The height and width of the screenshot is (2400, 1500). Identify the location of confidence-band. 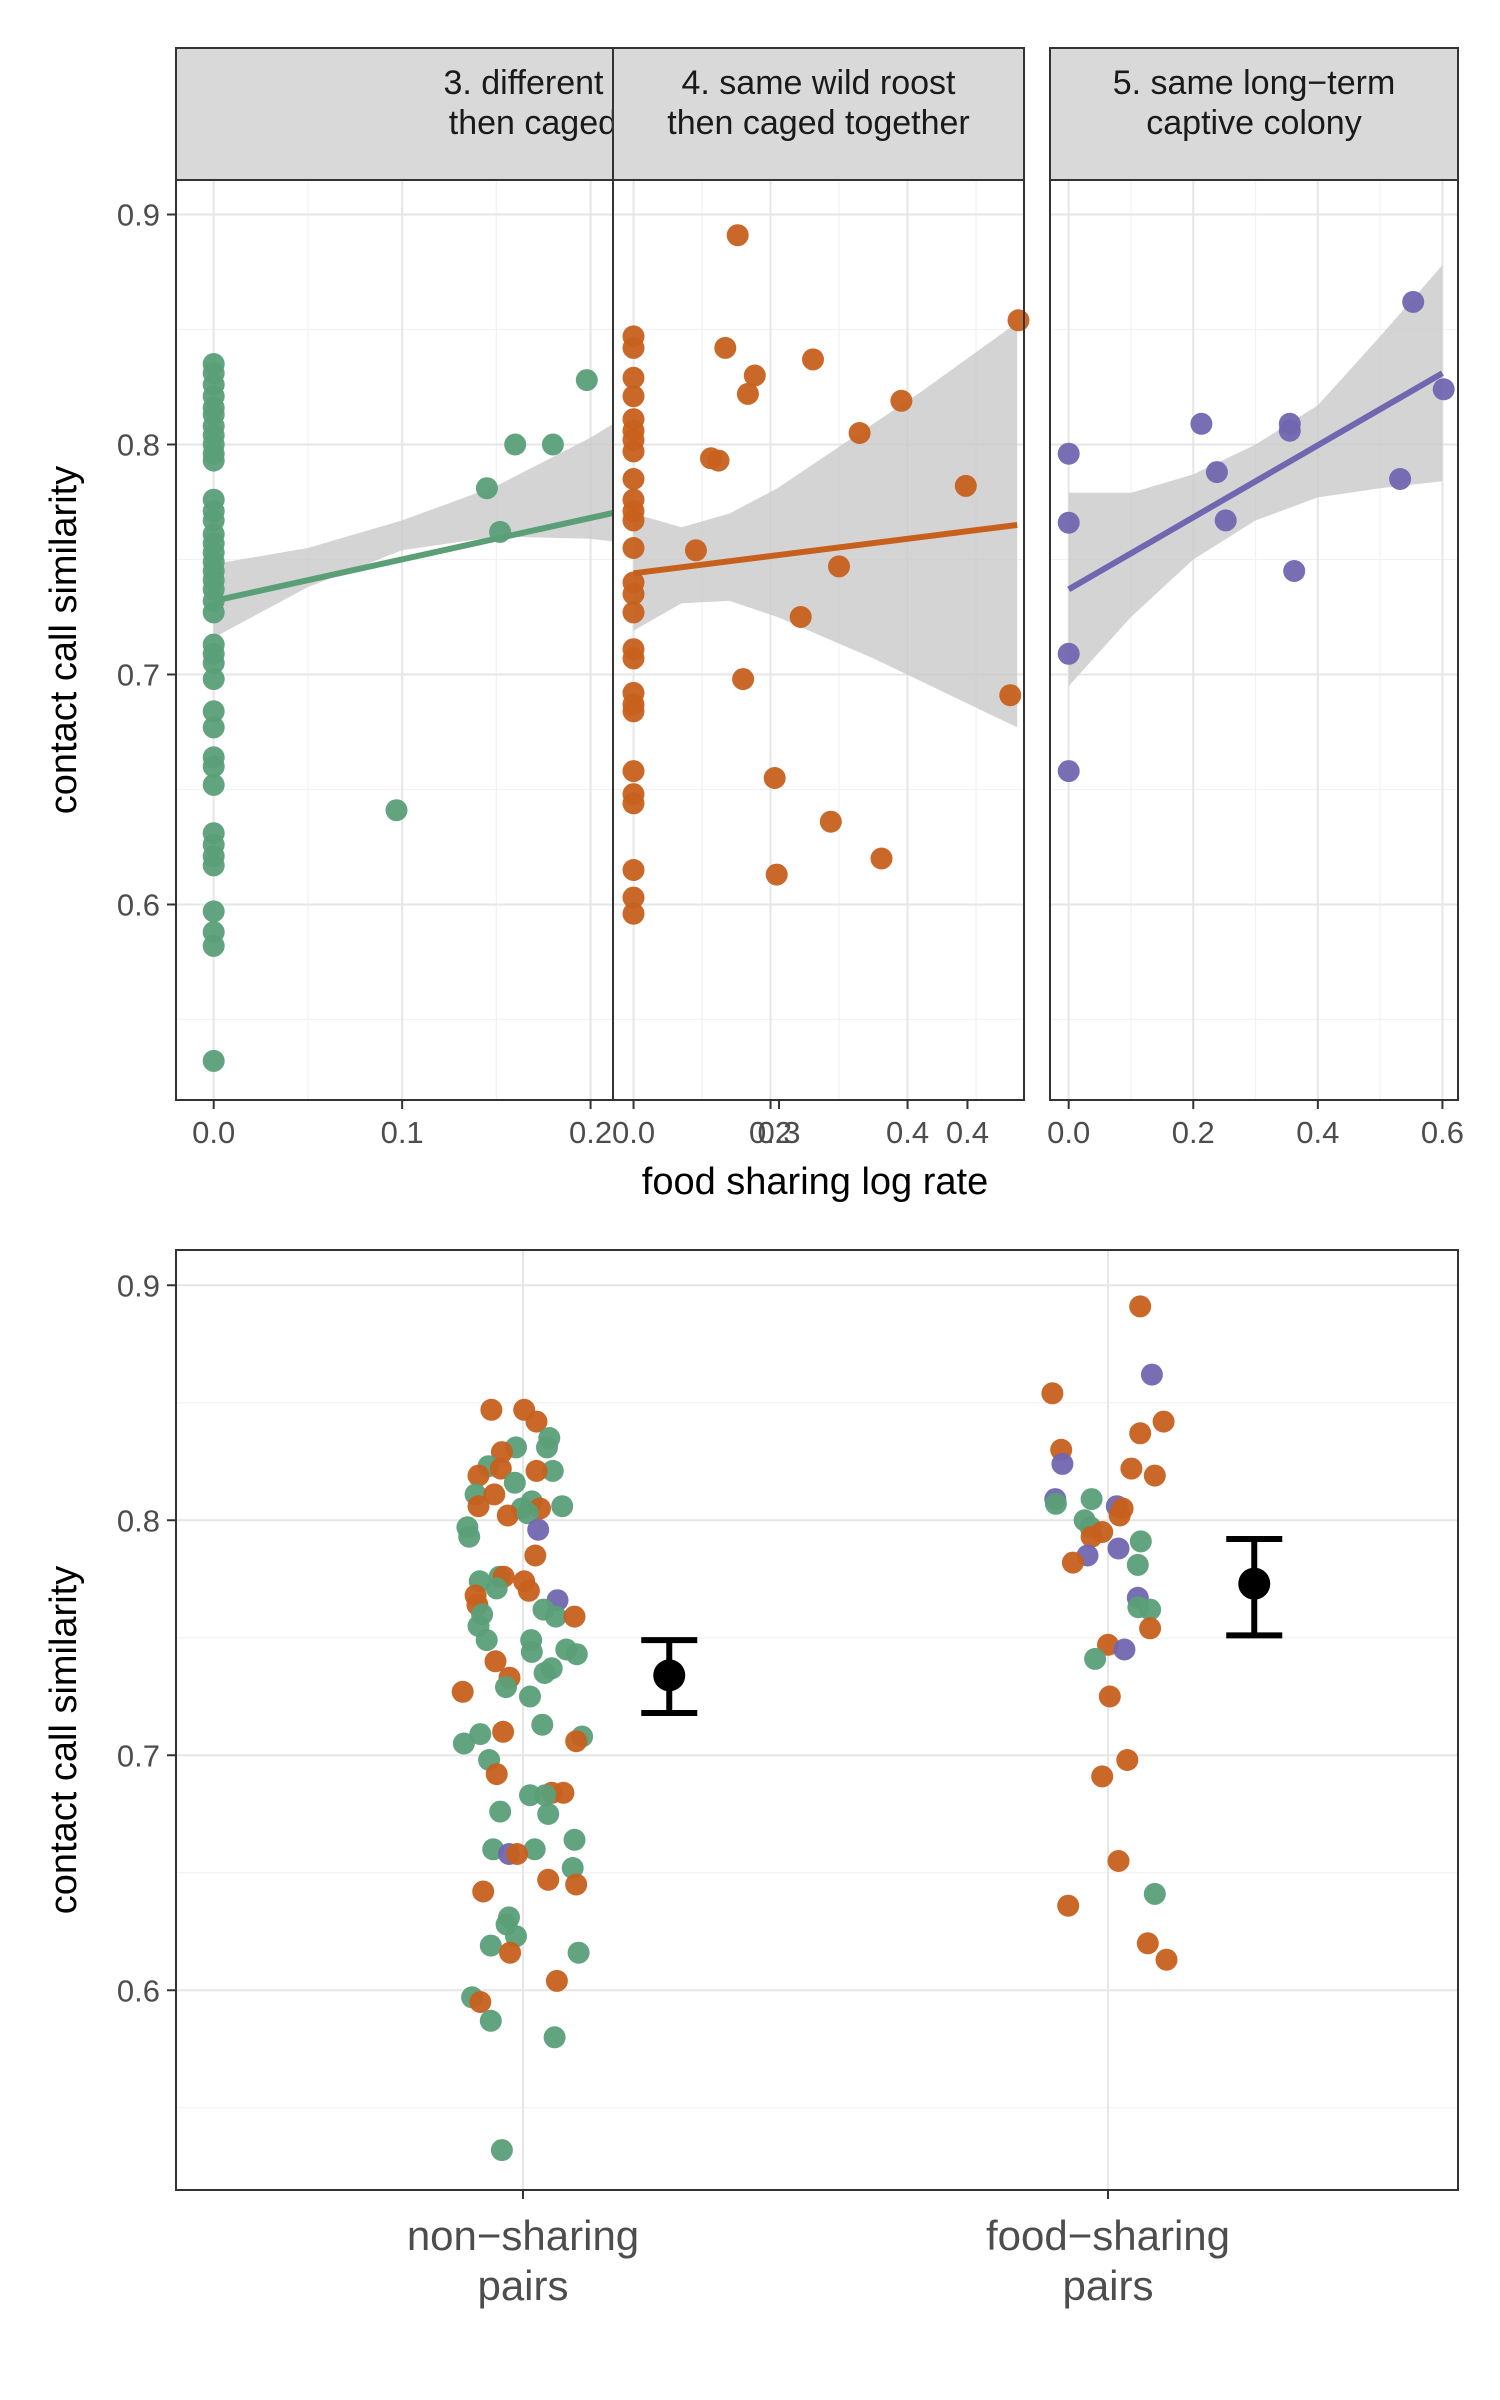
(1255, 475).